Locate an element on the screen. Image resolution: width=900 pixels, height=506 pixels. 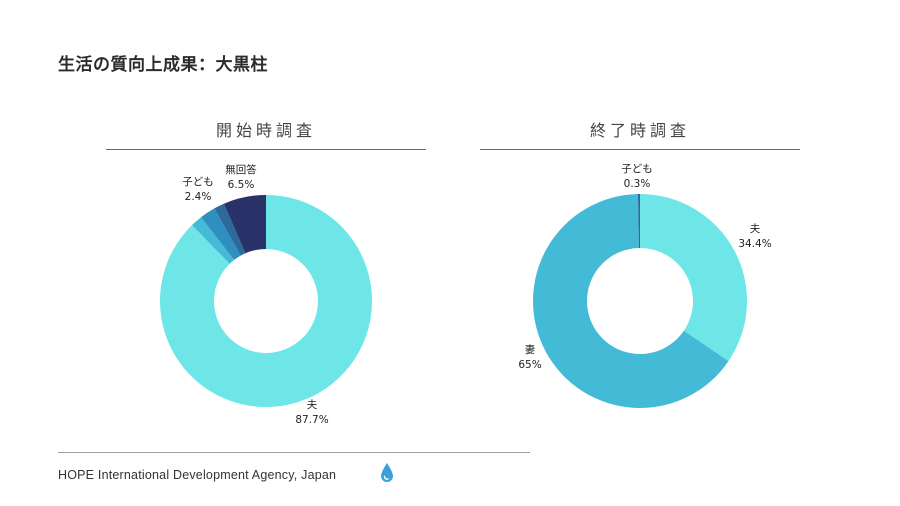
slice-label-name: 無回答 is located at coordinates (241, 169).